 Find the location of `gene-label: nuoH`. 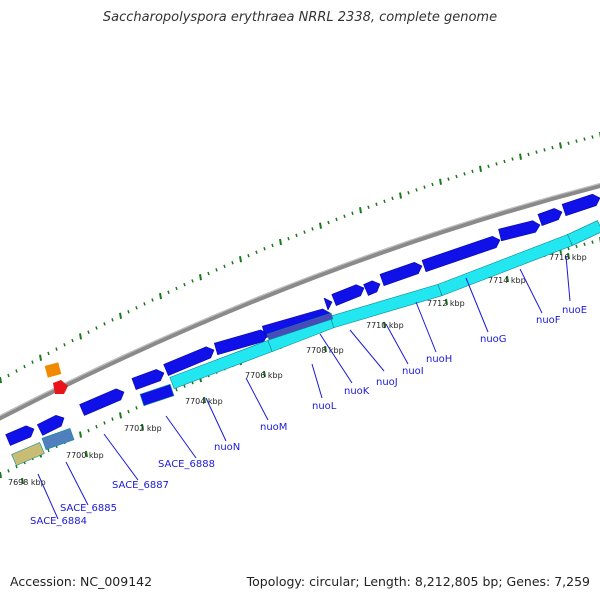

gene-label: nuoH is located at coordinates (439, 359).